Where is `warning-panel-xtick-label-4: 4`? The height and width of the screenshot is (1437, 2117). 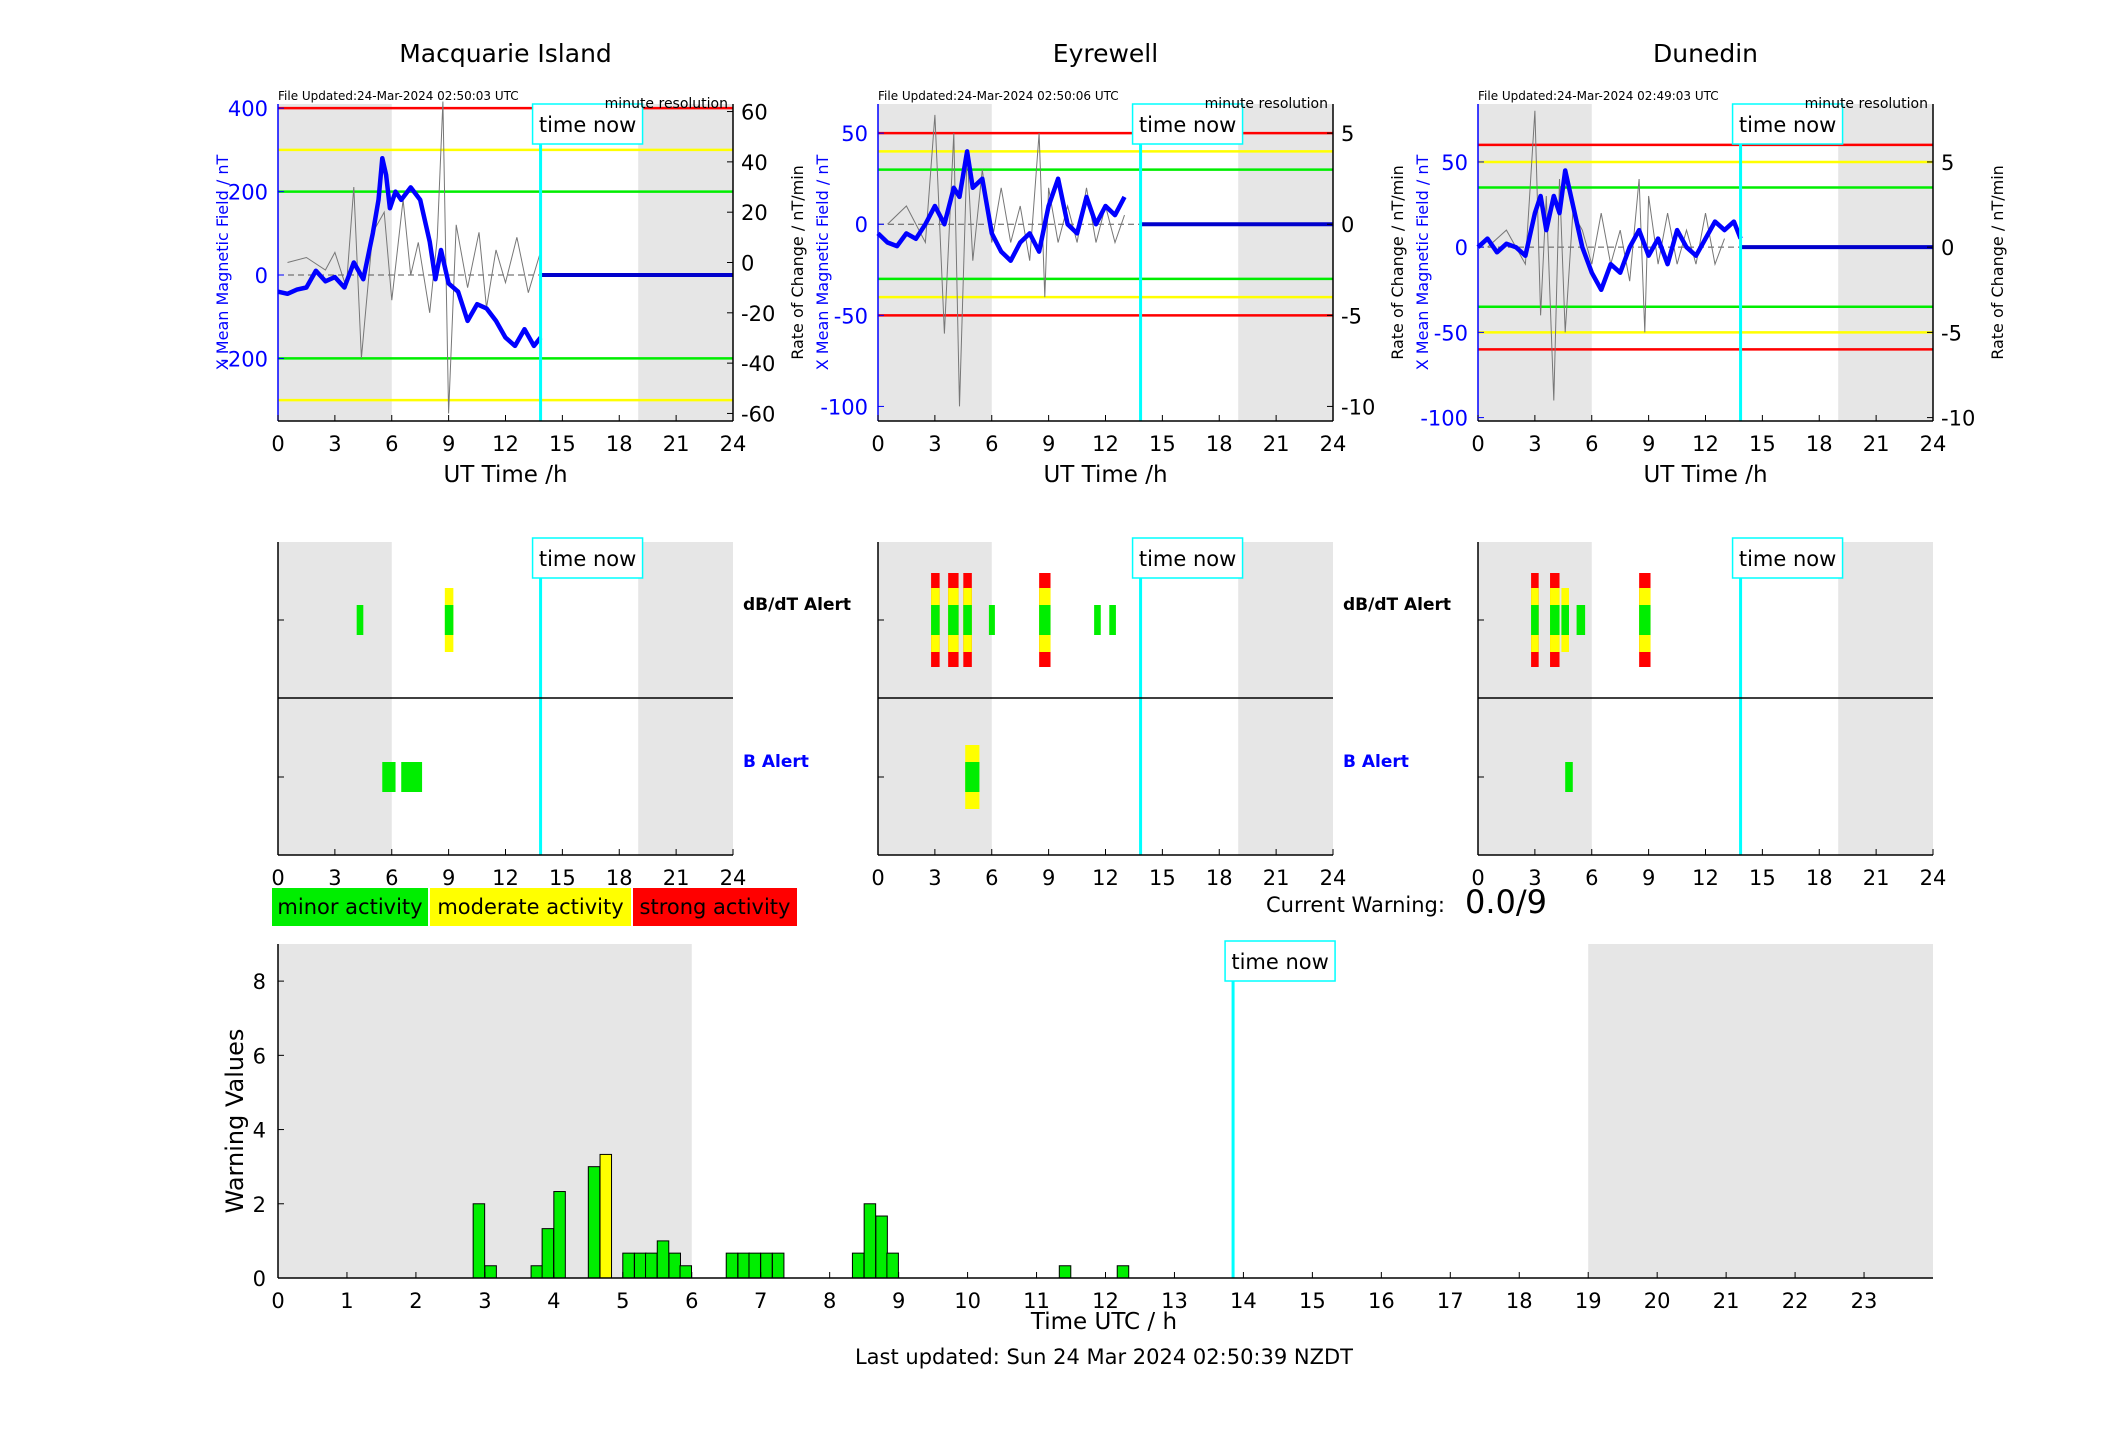
warning-panel-xtick-label-4: 4 is located at coordinates (553, 1301).